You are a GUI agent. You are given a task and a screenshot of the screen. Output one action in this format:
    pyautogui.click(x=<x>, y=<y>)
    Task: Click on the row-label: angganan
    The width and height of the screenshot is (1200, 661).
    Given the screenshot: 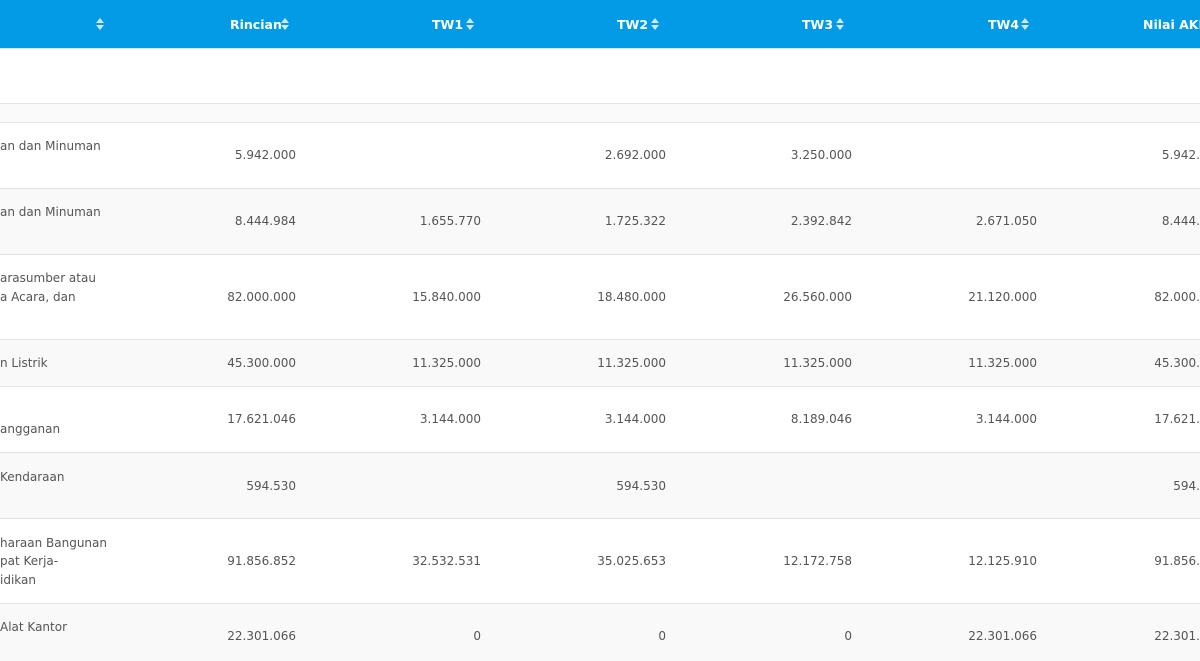 What is the action you would take?
    pyautogui.click(x=30, y=429)
    